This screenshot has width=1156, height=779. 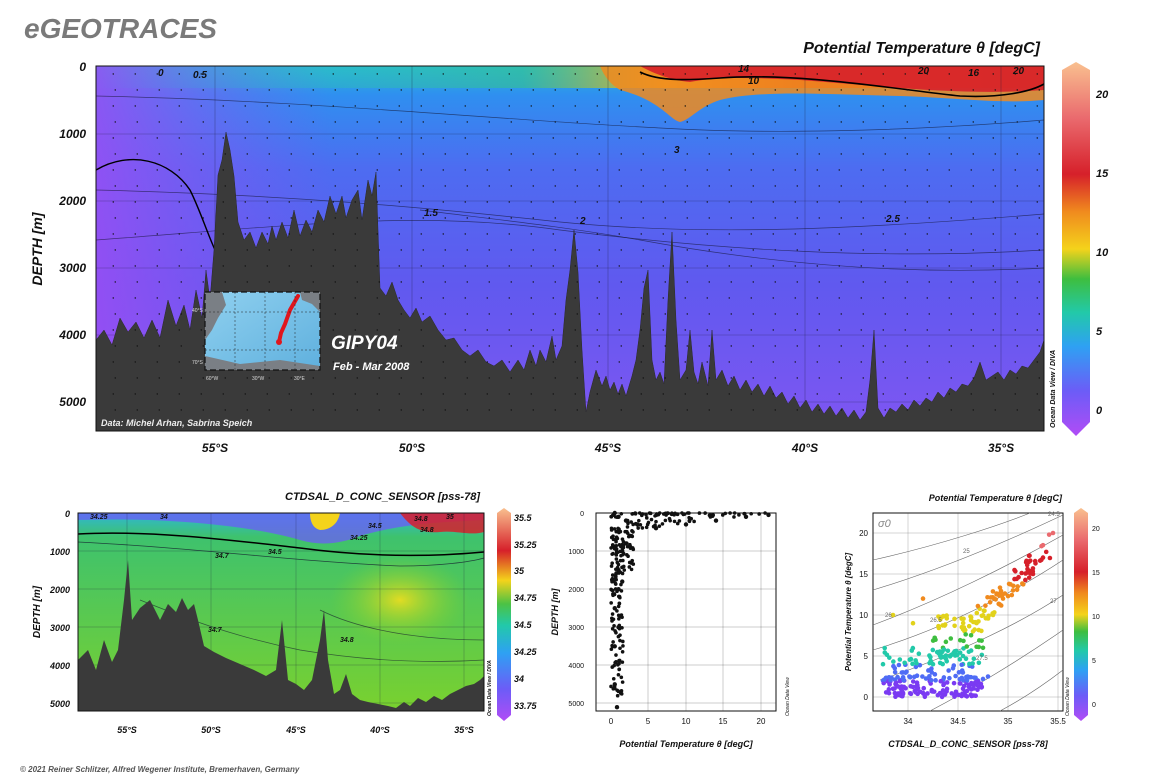 What do you see at coordinates (974, 73) in the screenshot?
I see `contour-label: 16` at bounding box center [974, 73].